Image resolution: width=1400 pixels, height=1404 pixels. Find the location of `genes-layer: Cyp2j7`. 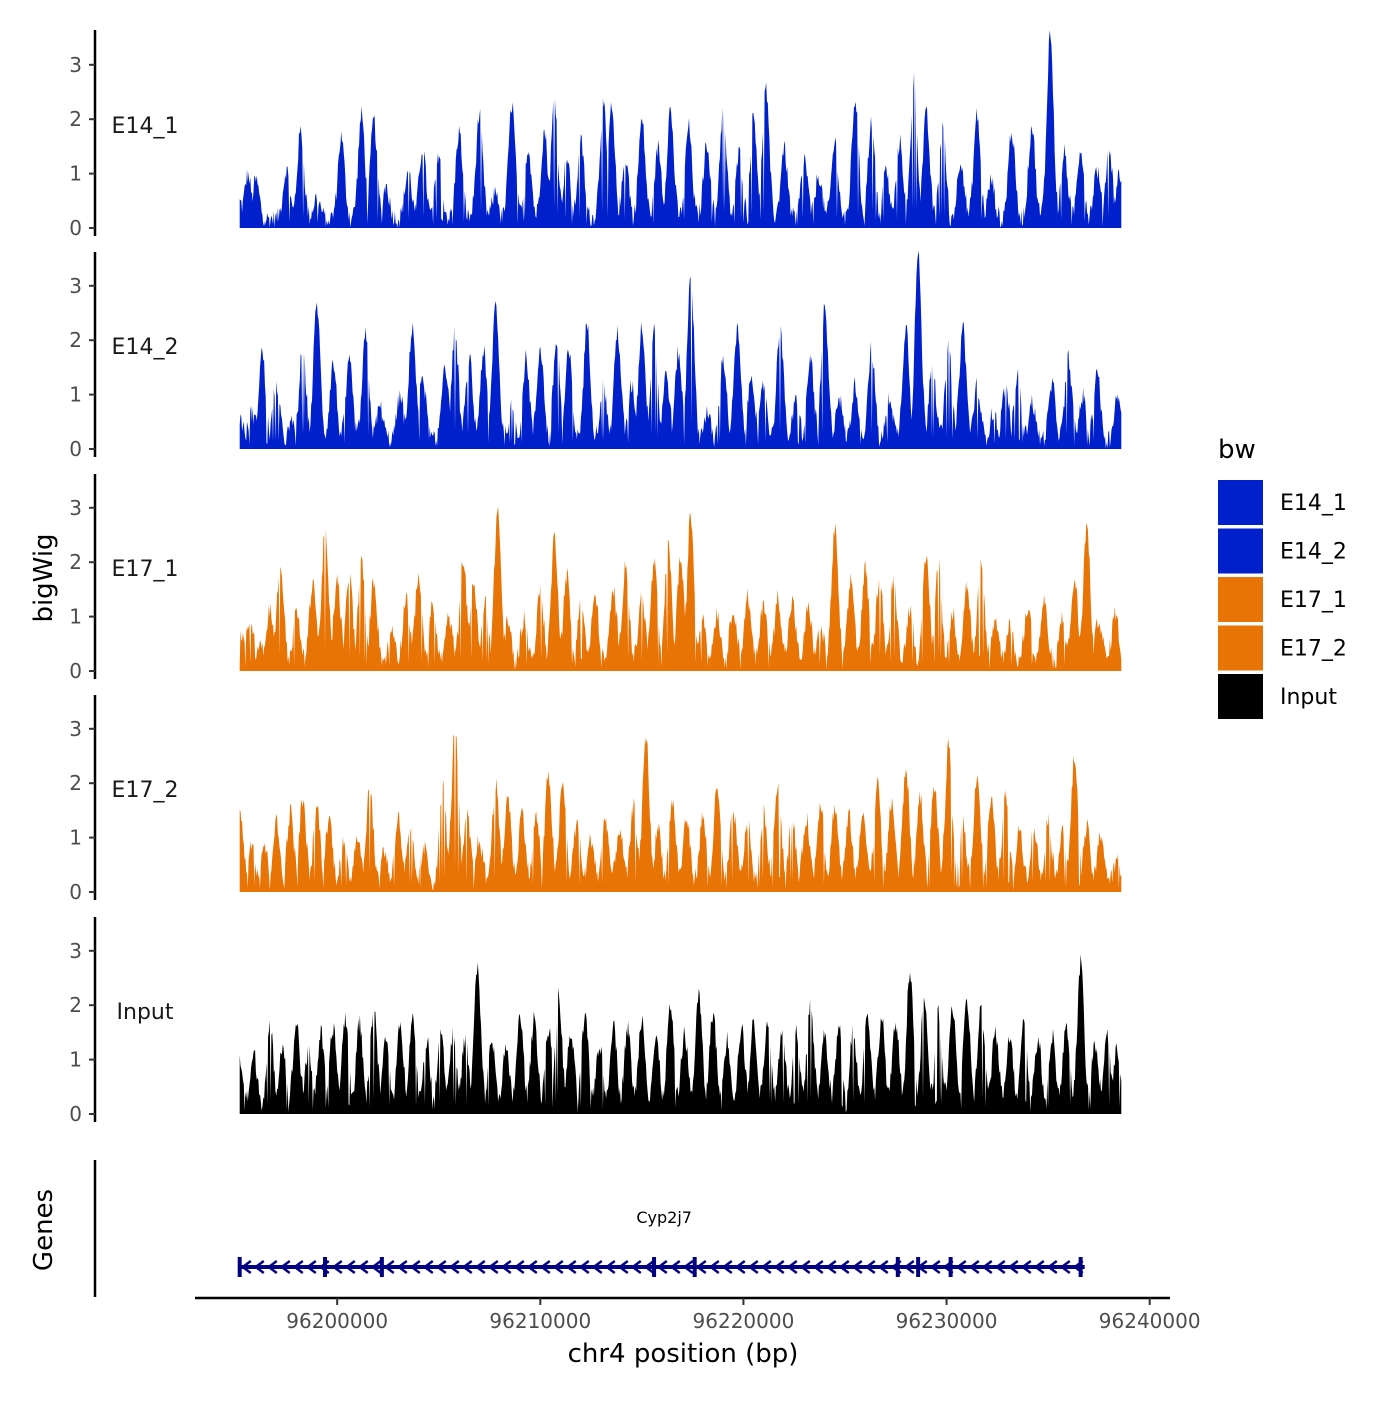

genes-layer: Cyp2j7 is located at coordinates (589, 1228).